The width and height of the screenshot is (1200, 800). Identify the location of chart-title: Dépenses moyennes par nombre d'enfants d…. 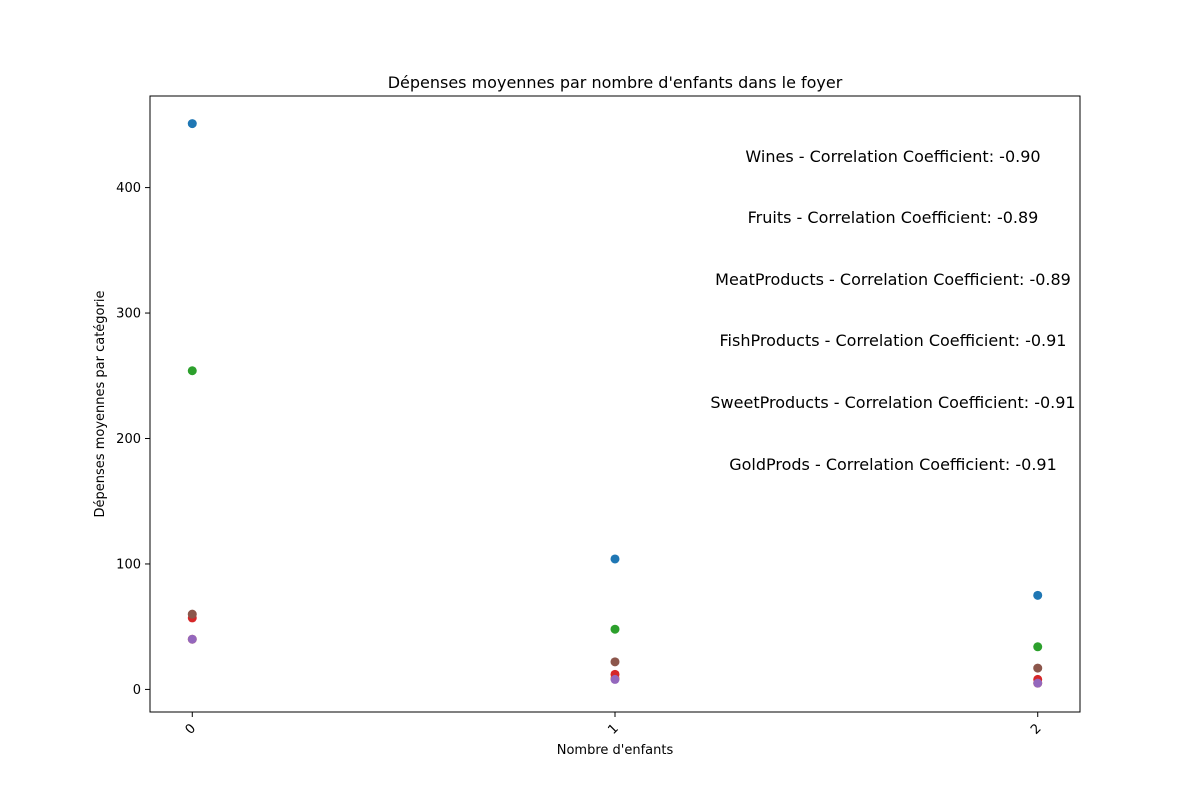
(615, 82).